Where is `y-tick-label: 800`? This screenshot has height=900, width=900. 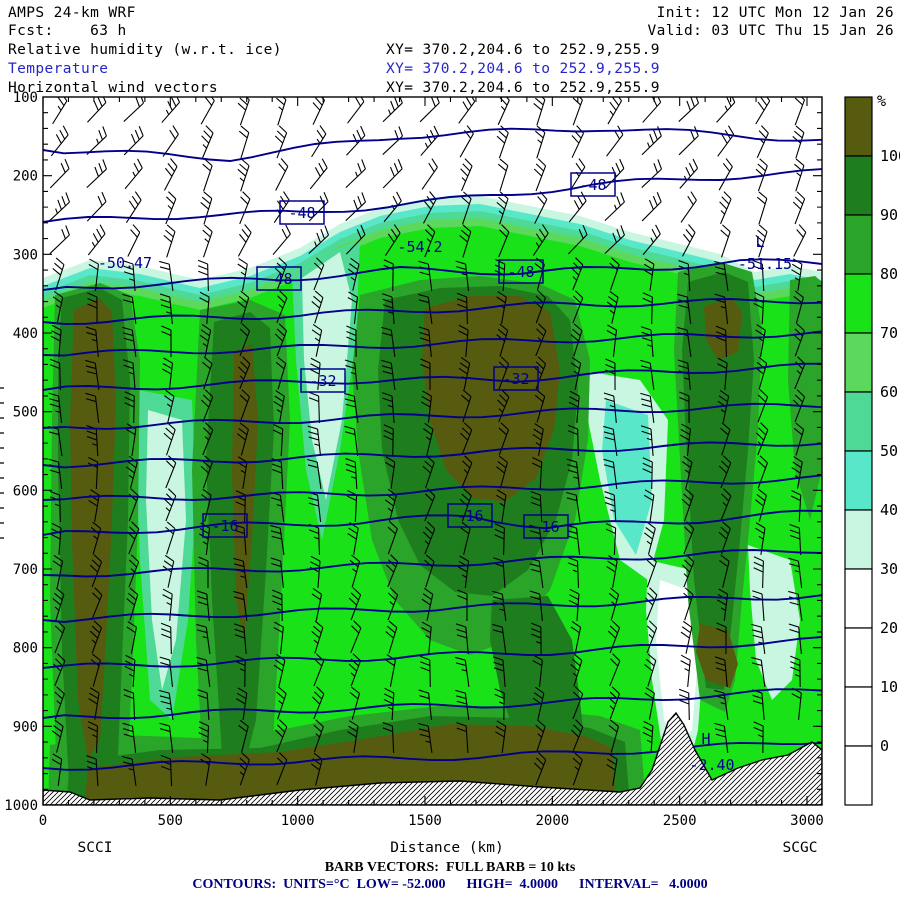
y-tick-label: 800 is located at coordinates (25, 649).